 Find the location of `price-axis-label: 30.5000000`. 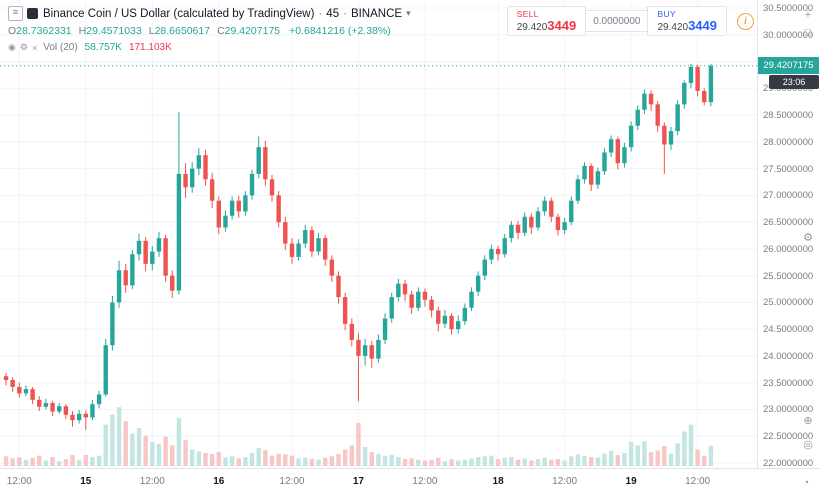

price-axis-label: 30.5000000 is located at coordinates (788, 8).